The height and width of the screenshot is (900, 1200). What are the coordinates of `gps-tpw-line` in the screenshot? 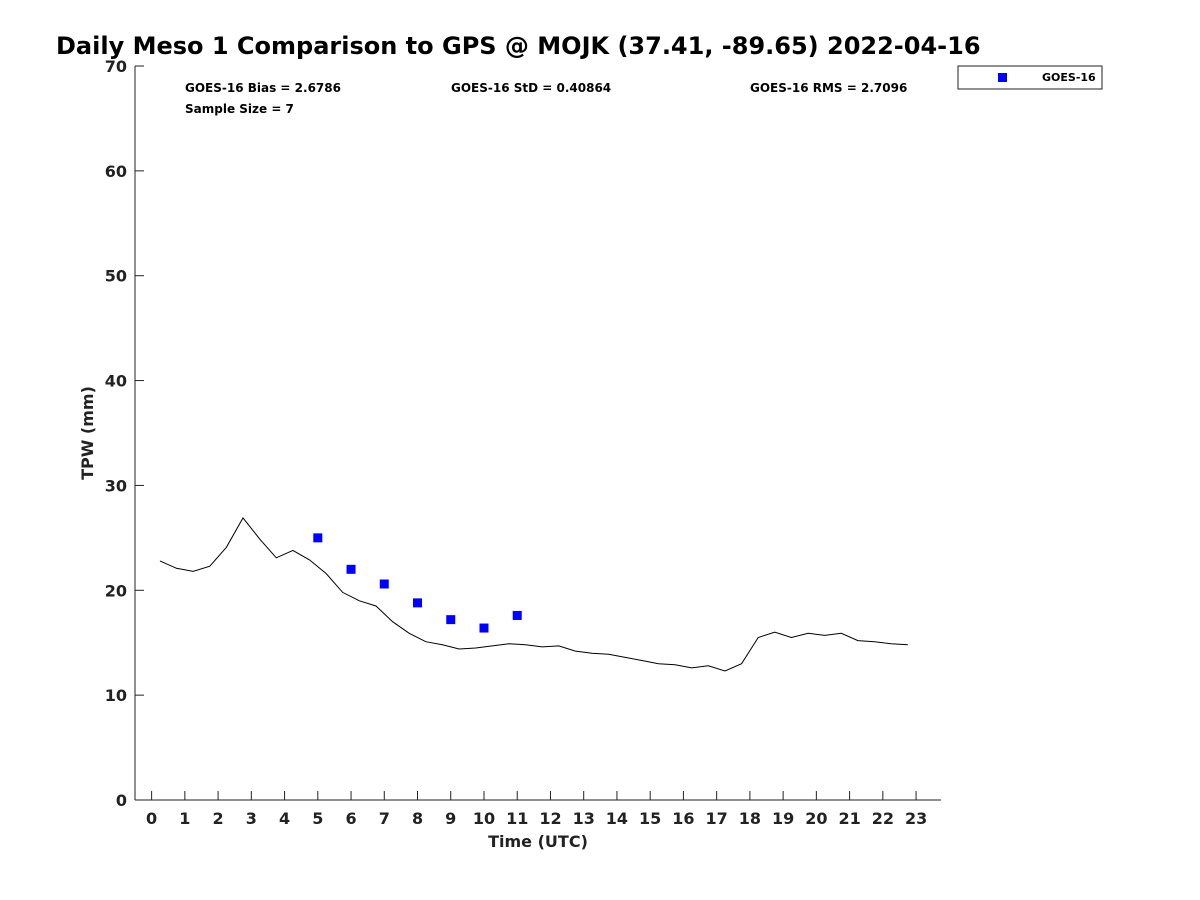 It's located at (533, 594).